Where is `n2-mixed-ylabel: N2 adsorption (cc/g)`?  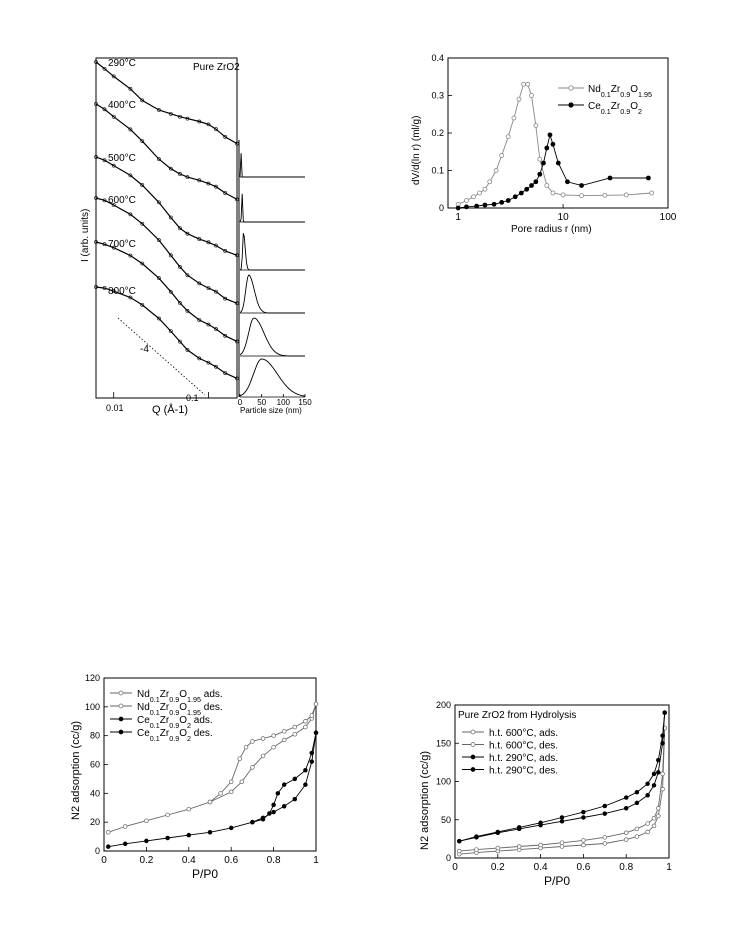
n2-mixed-ylabel: N2 adsorption (cc/g) is located at coordinates (76, 770).